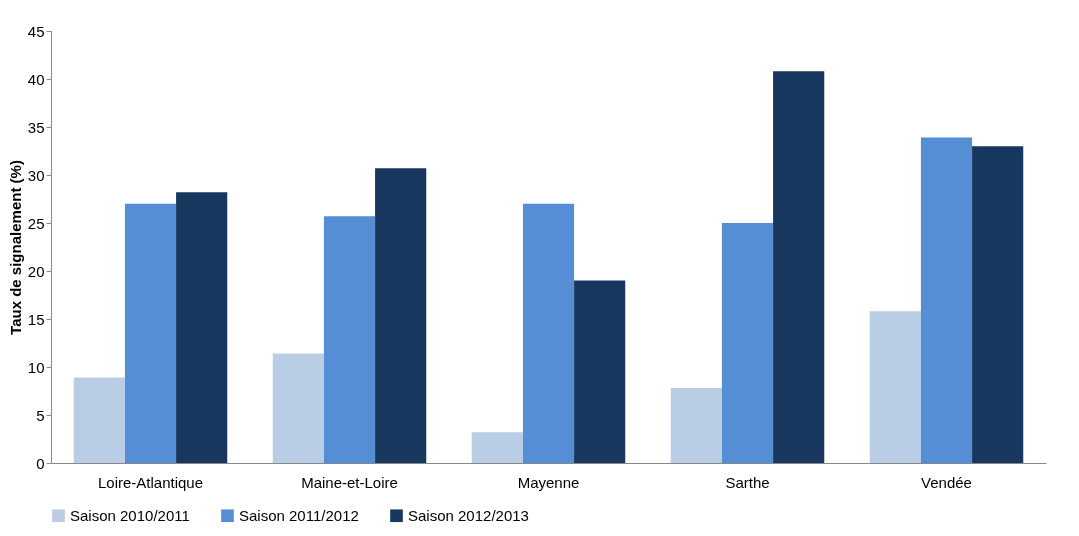  I want to click on y-tick-label: 0, so click(40, 463).